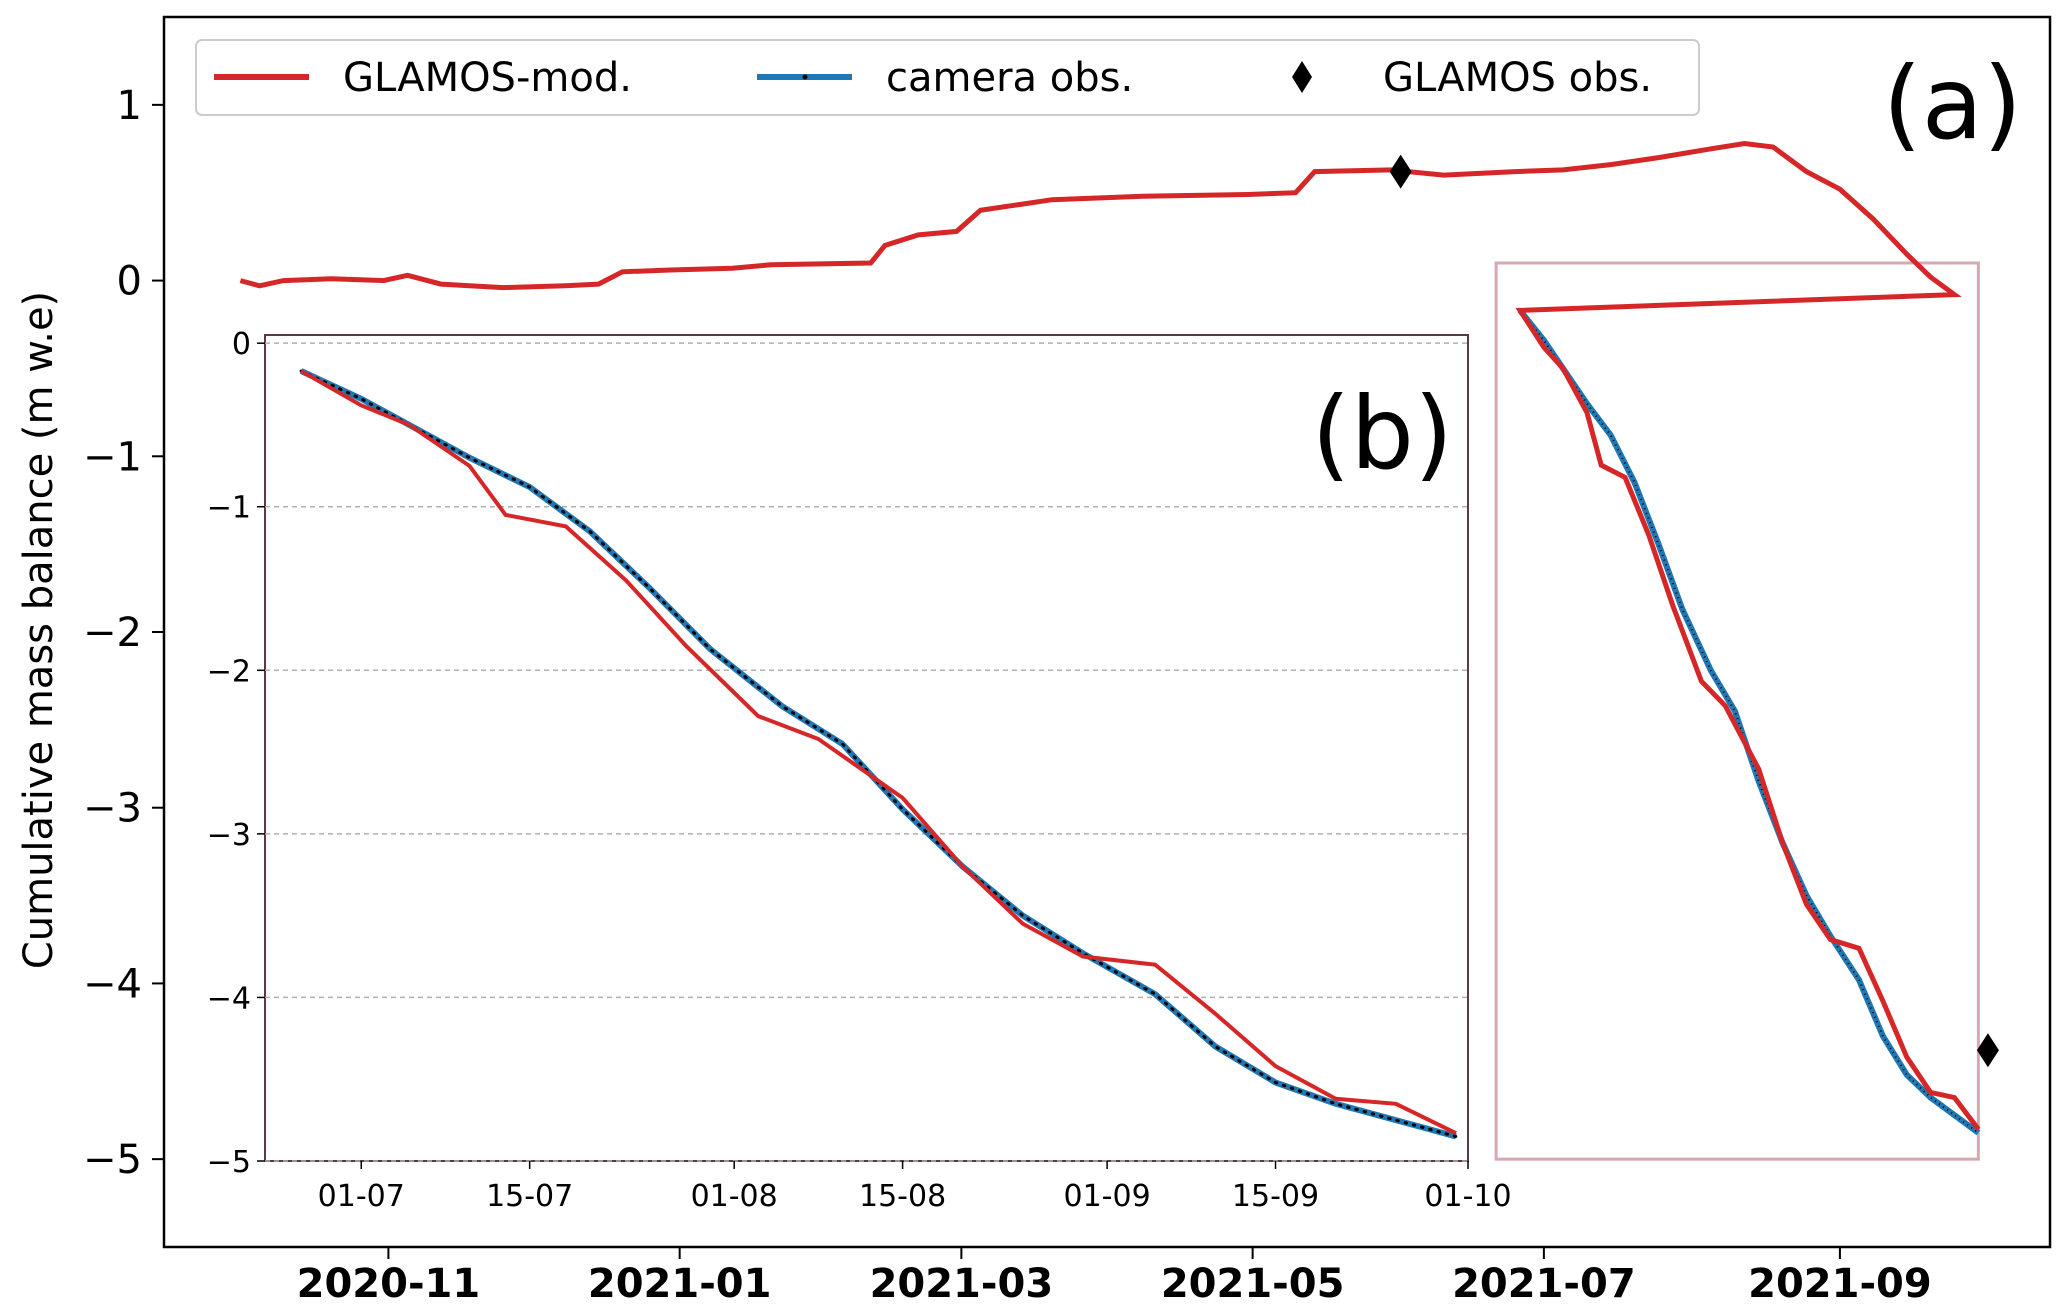 The height and width of the screenshot is (1311, 2067). Describe the element at coordinates (1302, 77) in the screenshot. I see `legend-glamos-obs-marker` at that location.